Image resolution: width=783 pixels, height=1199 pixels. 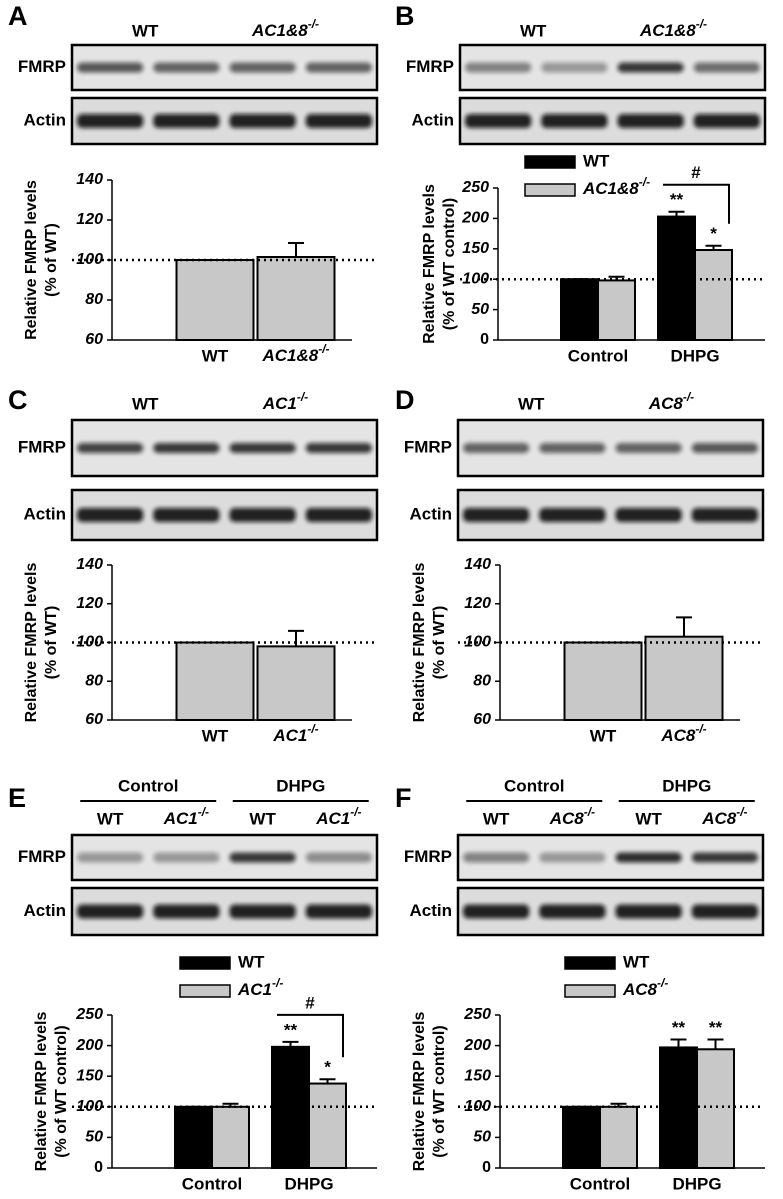 What do you see at coordinates (616, 186) in the screenshot?
I see `legend-label: AC1&8-/-` at bounding box center [616, 186].